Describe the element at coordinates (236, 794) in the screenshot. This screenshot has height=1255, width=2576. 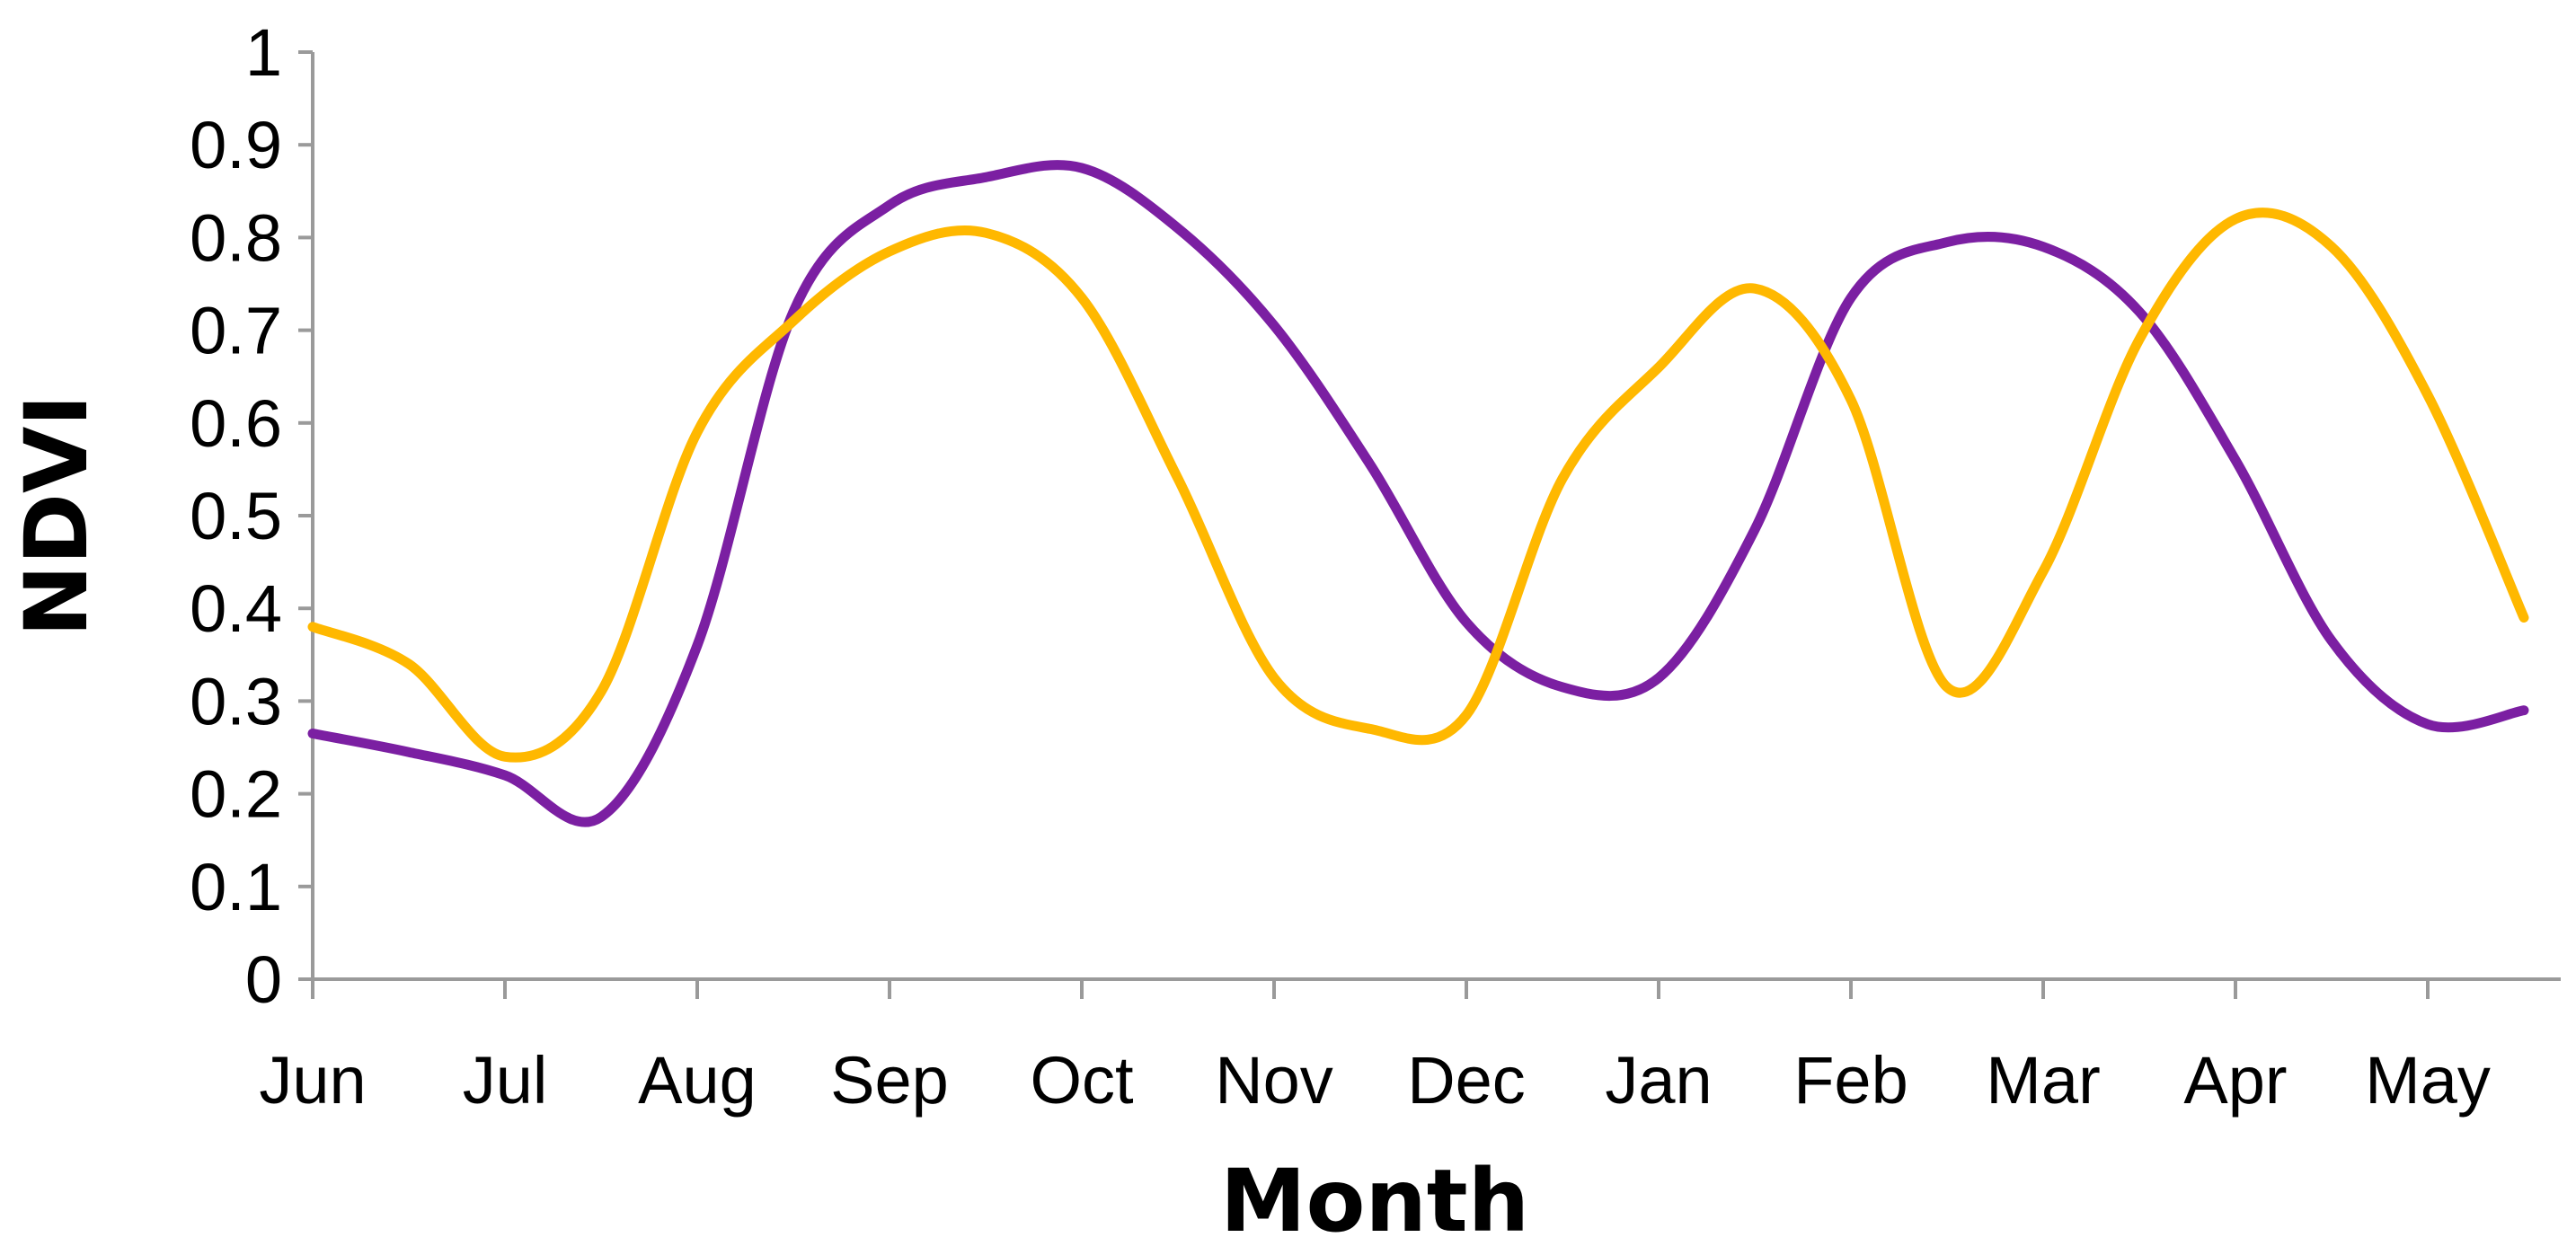
I see `y-tick-label: 0.2` at that location.